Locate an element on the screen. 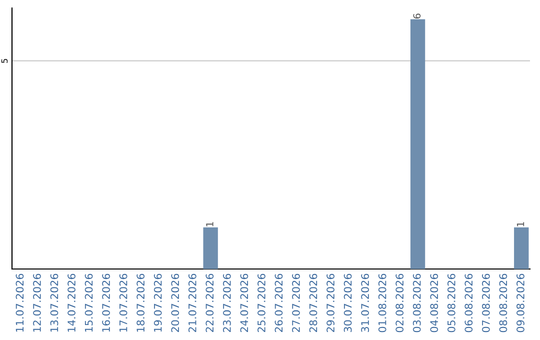  x-tick-label: 02.08.2026 is located at coordinates (400, 303).